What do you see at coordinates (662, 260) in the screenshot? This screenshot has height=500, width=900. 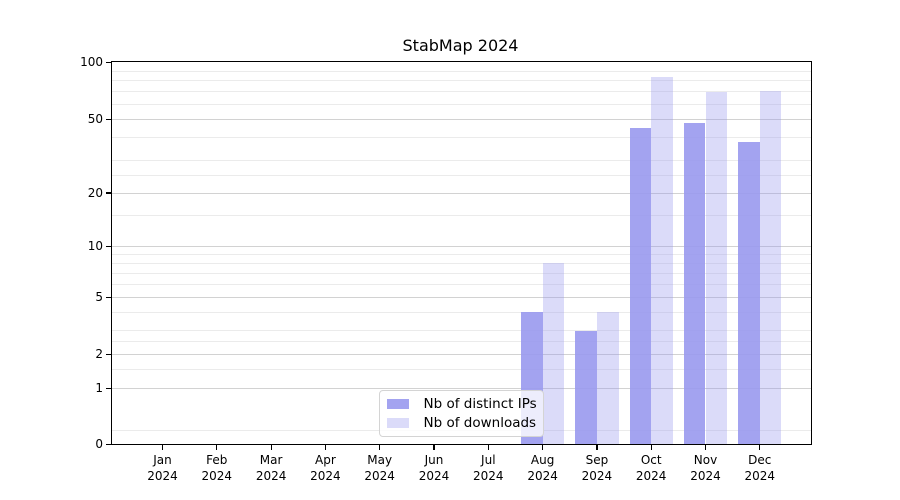 I see `bar-downloads-oct` at bounding box center [662, 260].